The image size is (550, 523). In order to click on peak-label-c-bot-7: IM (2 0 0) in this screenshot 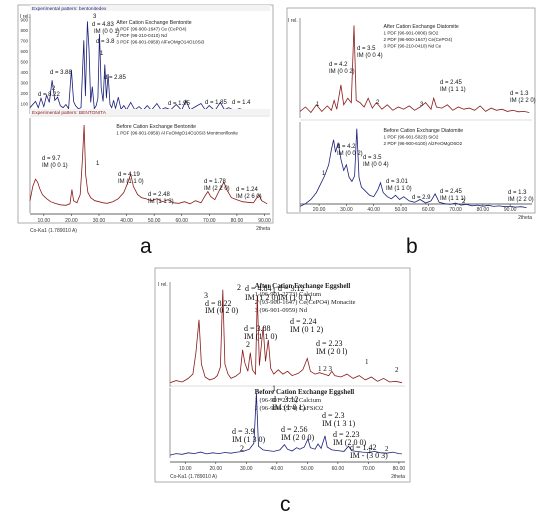, I will do `click(297, 437)`.